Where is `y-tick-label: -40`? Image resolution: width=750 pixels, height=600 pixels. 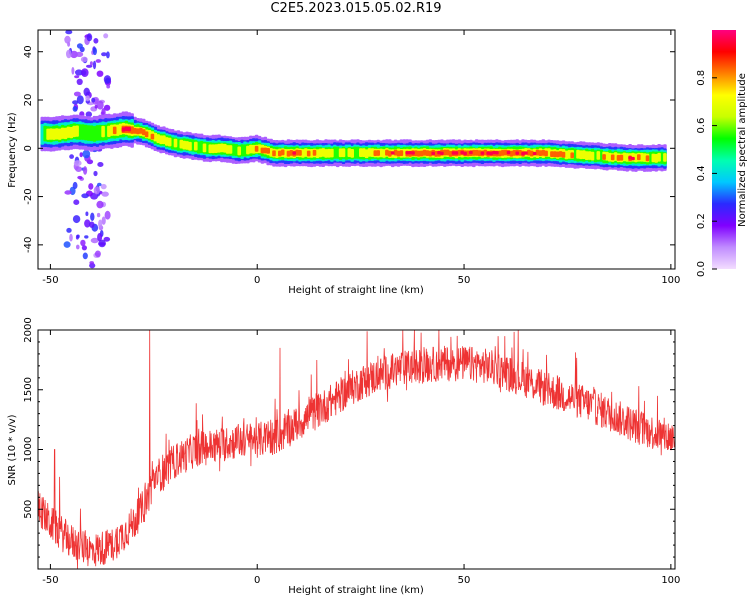
y-tick-label: -40 is located at coordinates (28, 245).